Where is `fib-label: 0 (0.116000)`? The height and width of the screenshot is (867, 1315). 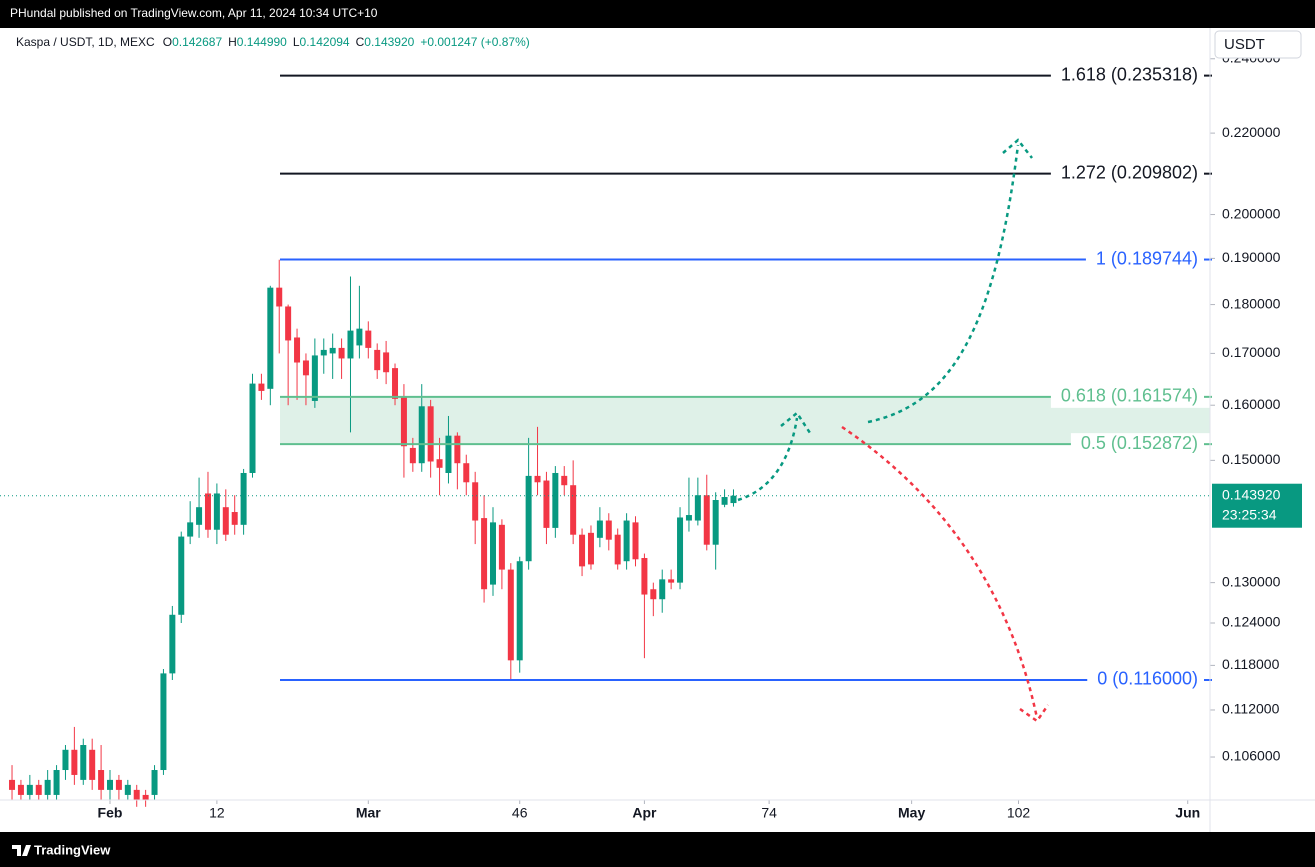 fib-label: 0 (0.116000) is located at coordinates (1147, 679).